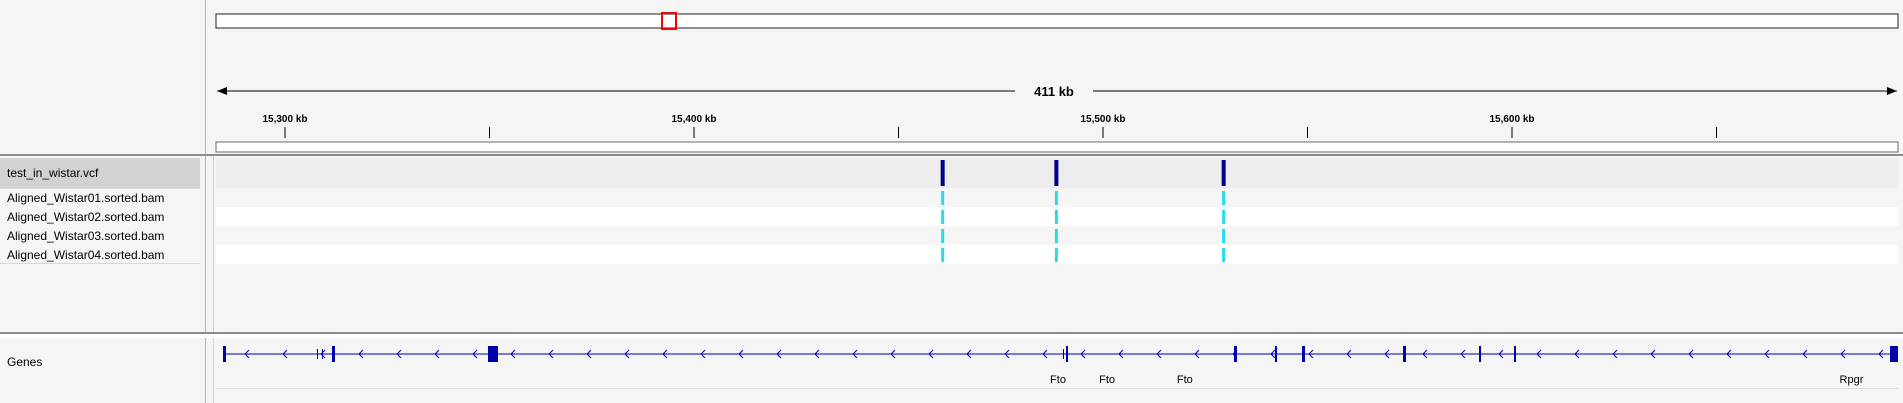 This screenshot has height=403, width=1903. Describe the element at coordinates (1057, 21) in the screenshot. I see `chromosome-ideogram` at that location.